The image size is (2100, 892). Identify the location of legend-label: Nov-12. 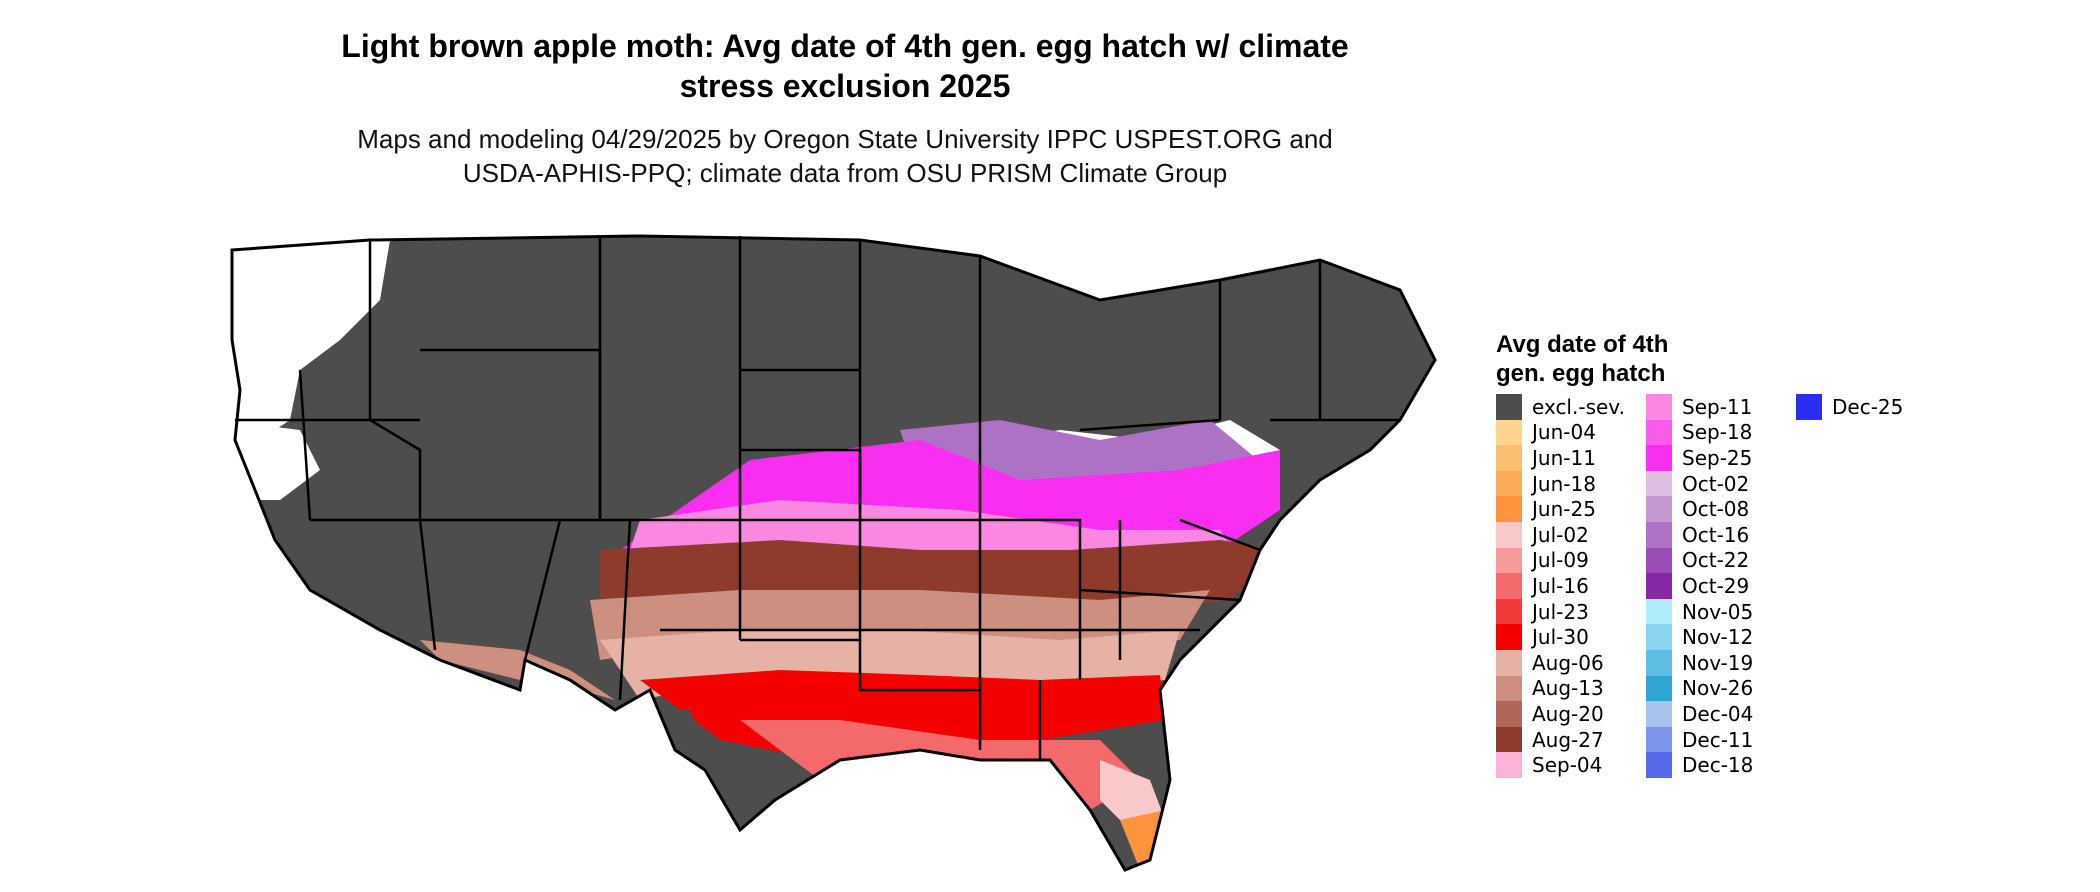
(1718, 637).